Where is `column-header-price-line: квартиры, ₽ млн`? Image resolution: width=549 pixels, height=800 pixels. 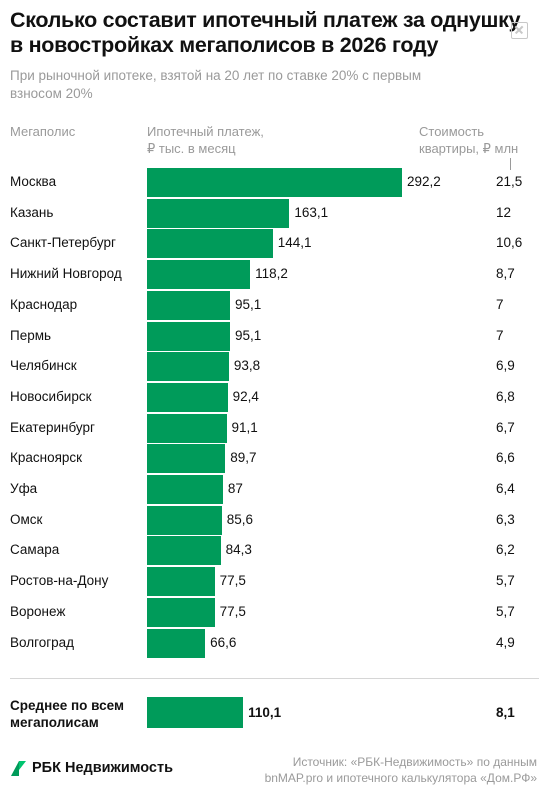
column-header-price-line: квартиры, ₽ млн is located at coordinates (469, 148).